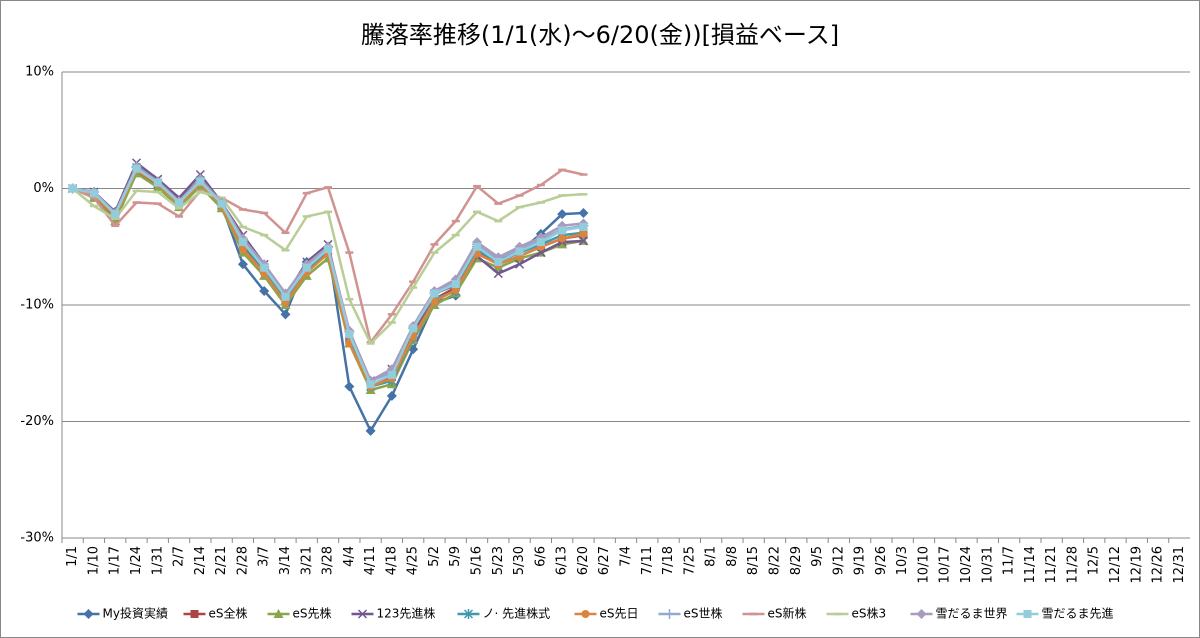 Image resolution: width=1200 pixels, height=638 pixels. Describe the element at coordinates (1051, 564) in the screenshot. I see `x-tick-label: 11/21` at that location.